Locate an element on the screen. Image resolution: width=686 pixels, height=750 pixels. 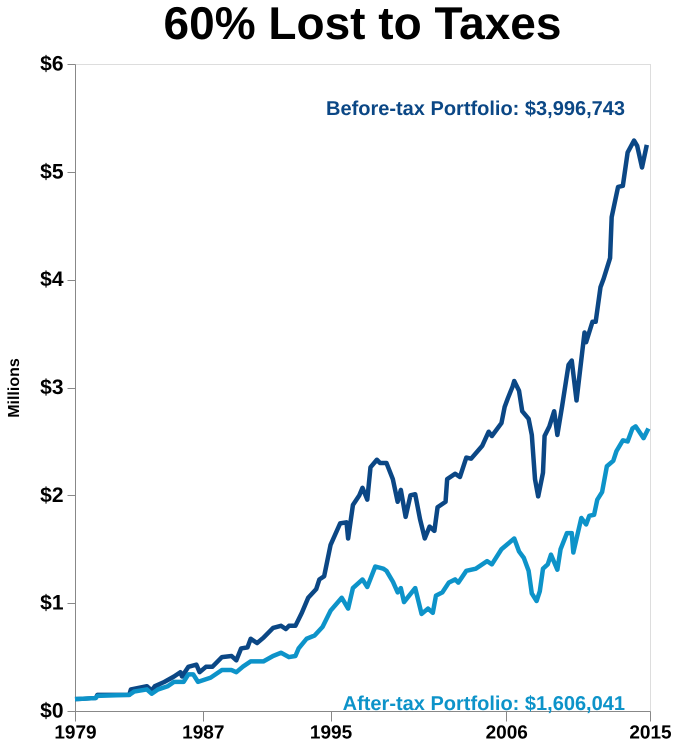
y-axis-title: Millions is located at coordinates (15, 388).